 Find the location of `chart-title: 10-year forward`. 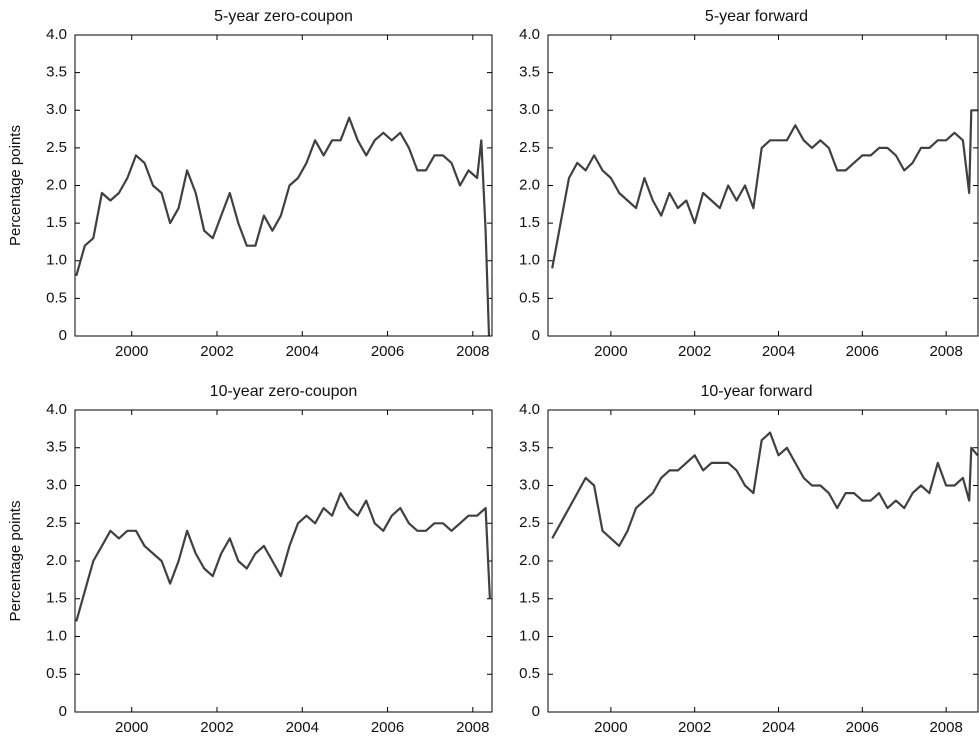

chart-title: 10-year forward is located at coordinates (756, 391).